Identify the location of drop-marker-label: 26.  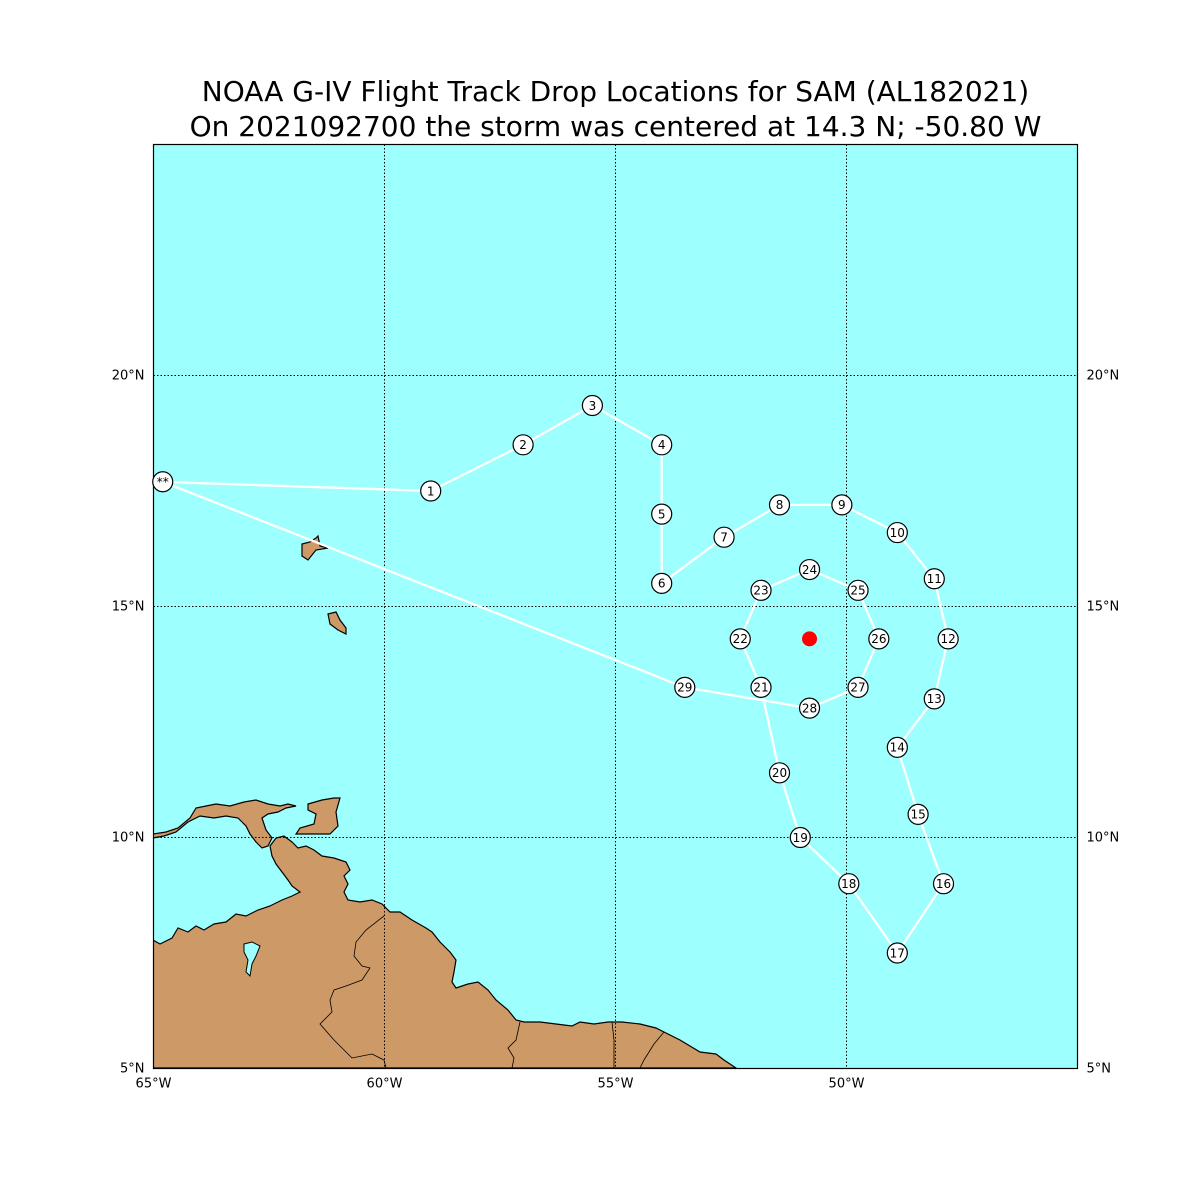
(878, 639).